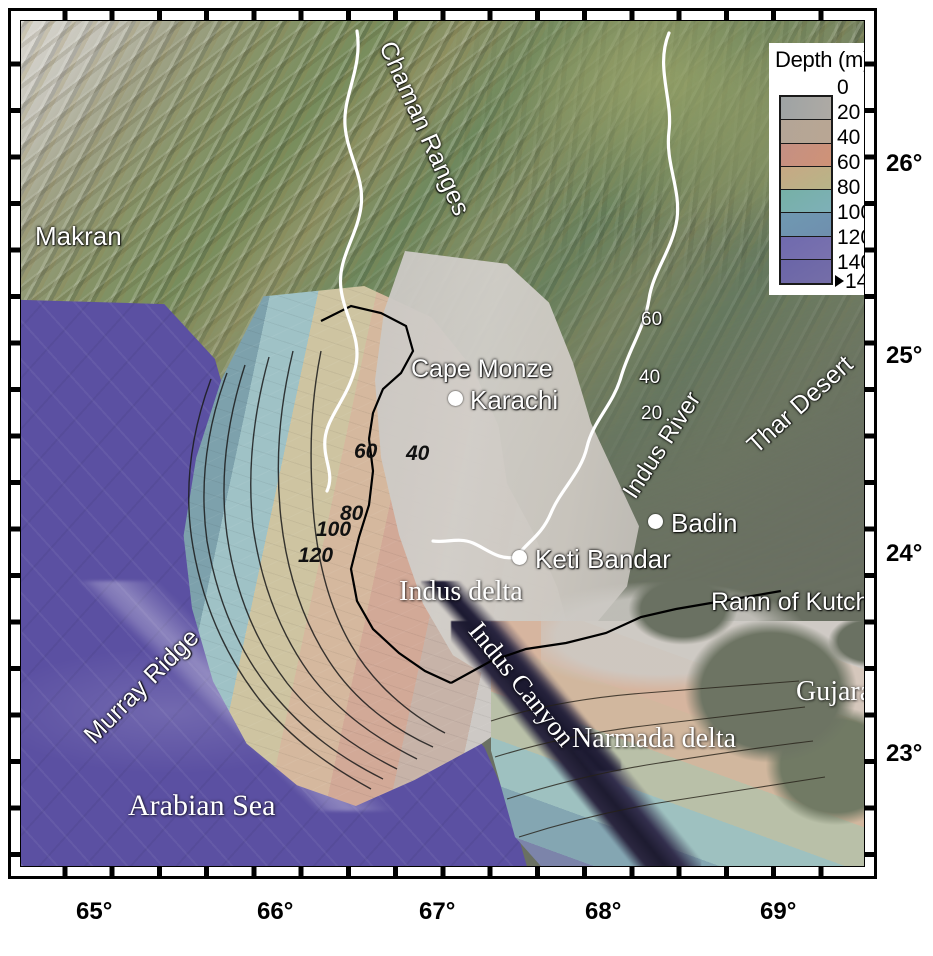 Image resolution: width=933 pixels, height=956 pixels. What do you see at coordinates (597, 295) in the screenshot?
I see `indus-river-lower` at bounding box center [597, 295].